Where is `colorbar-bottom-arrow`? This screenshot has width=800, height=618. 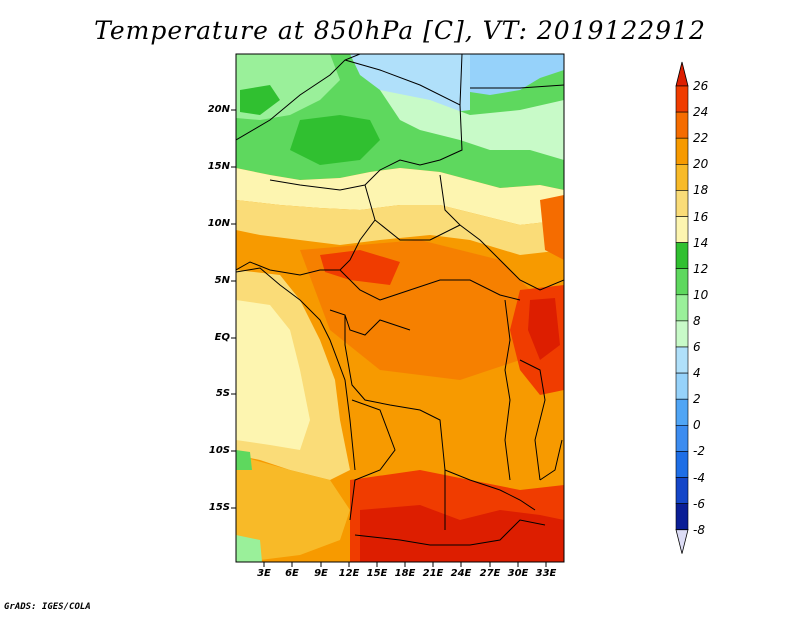
colorbar-bottom-arrow is located at coordinates (682, 541).